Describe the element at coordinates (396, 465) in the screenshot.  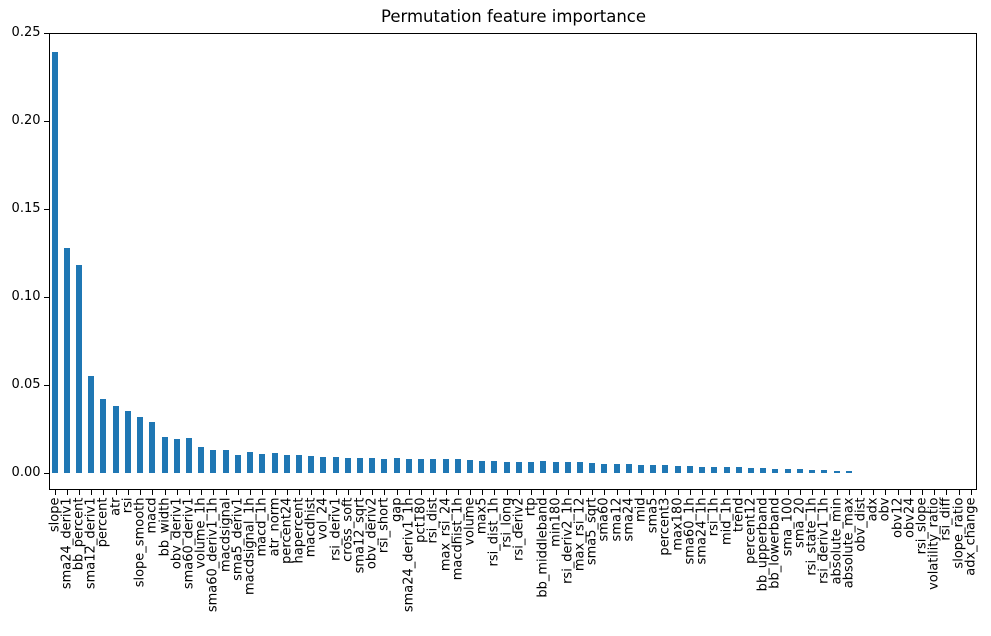
I see `bar-gap` at that location.